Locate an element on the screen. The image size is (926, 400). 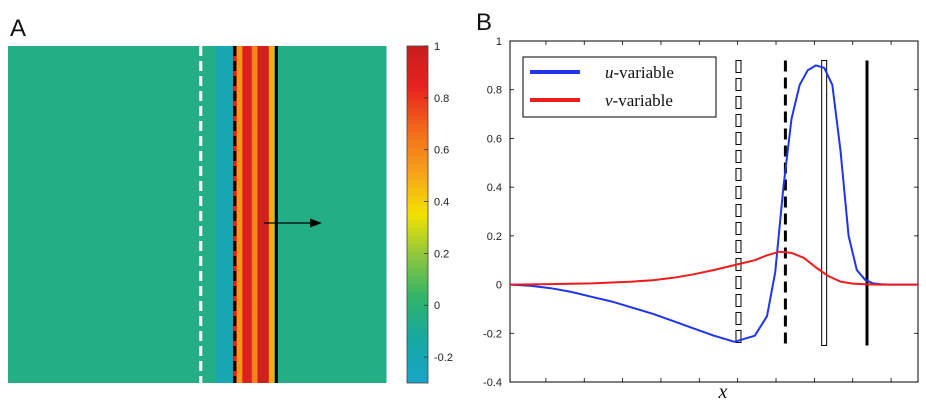
panel-a-label: A is located at coordinates (18, 28).